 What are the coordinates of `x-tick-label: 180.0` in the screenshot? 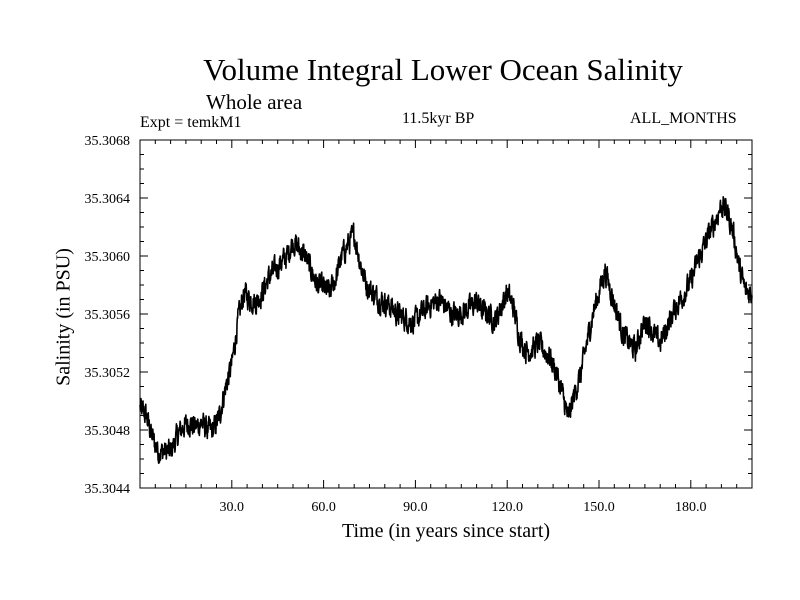 It's located at (691, 507).